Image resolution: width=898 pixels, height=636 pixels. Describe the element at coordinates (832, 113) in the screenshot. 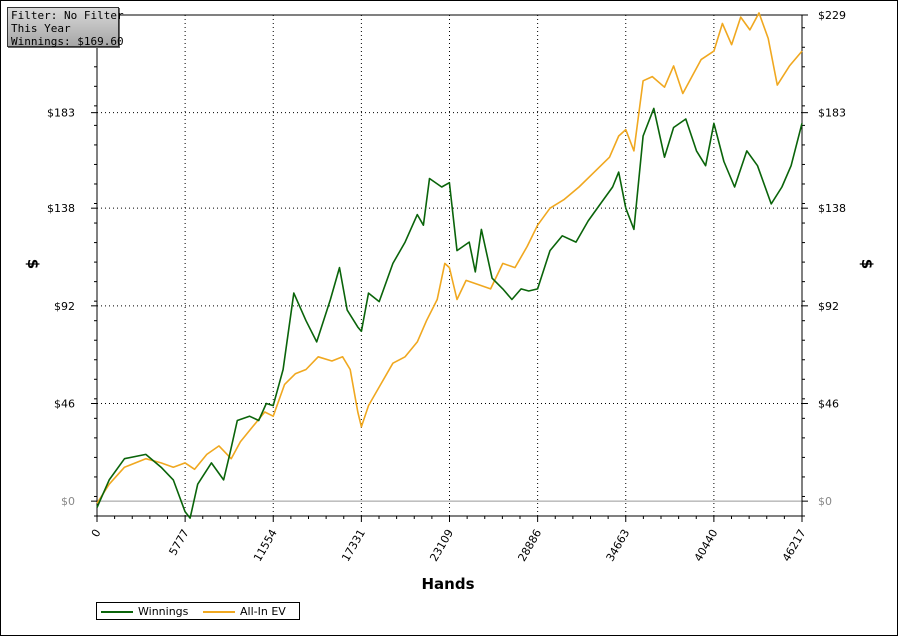

I see `y-tick-label-right: $183` at that location.